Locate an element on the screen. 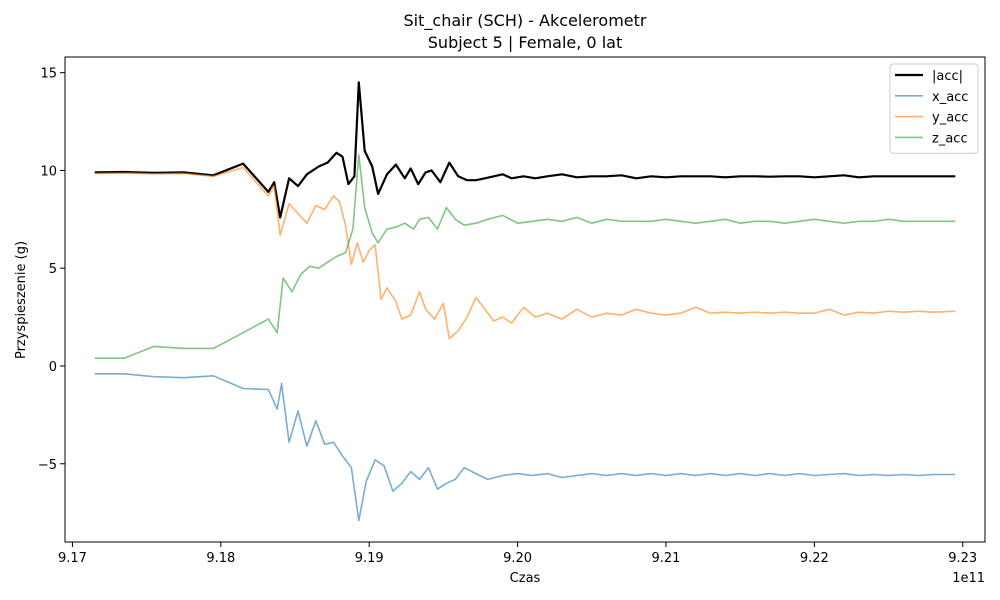 Image resolution: width=1000 pixels, height=600 pixels. x-tick-label: 9.18 is located at coordinates (220, 558).